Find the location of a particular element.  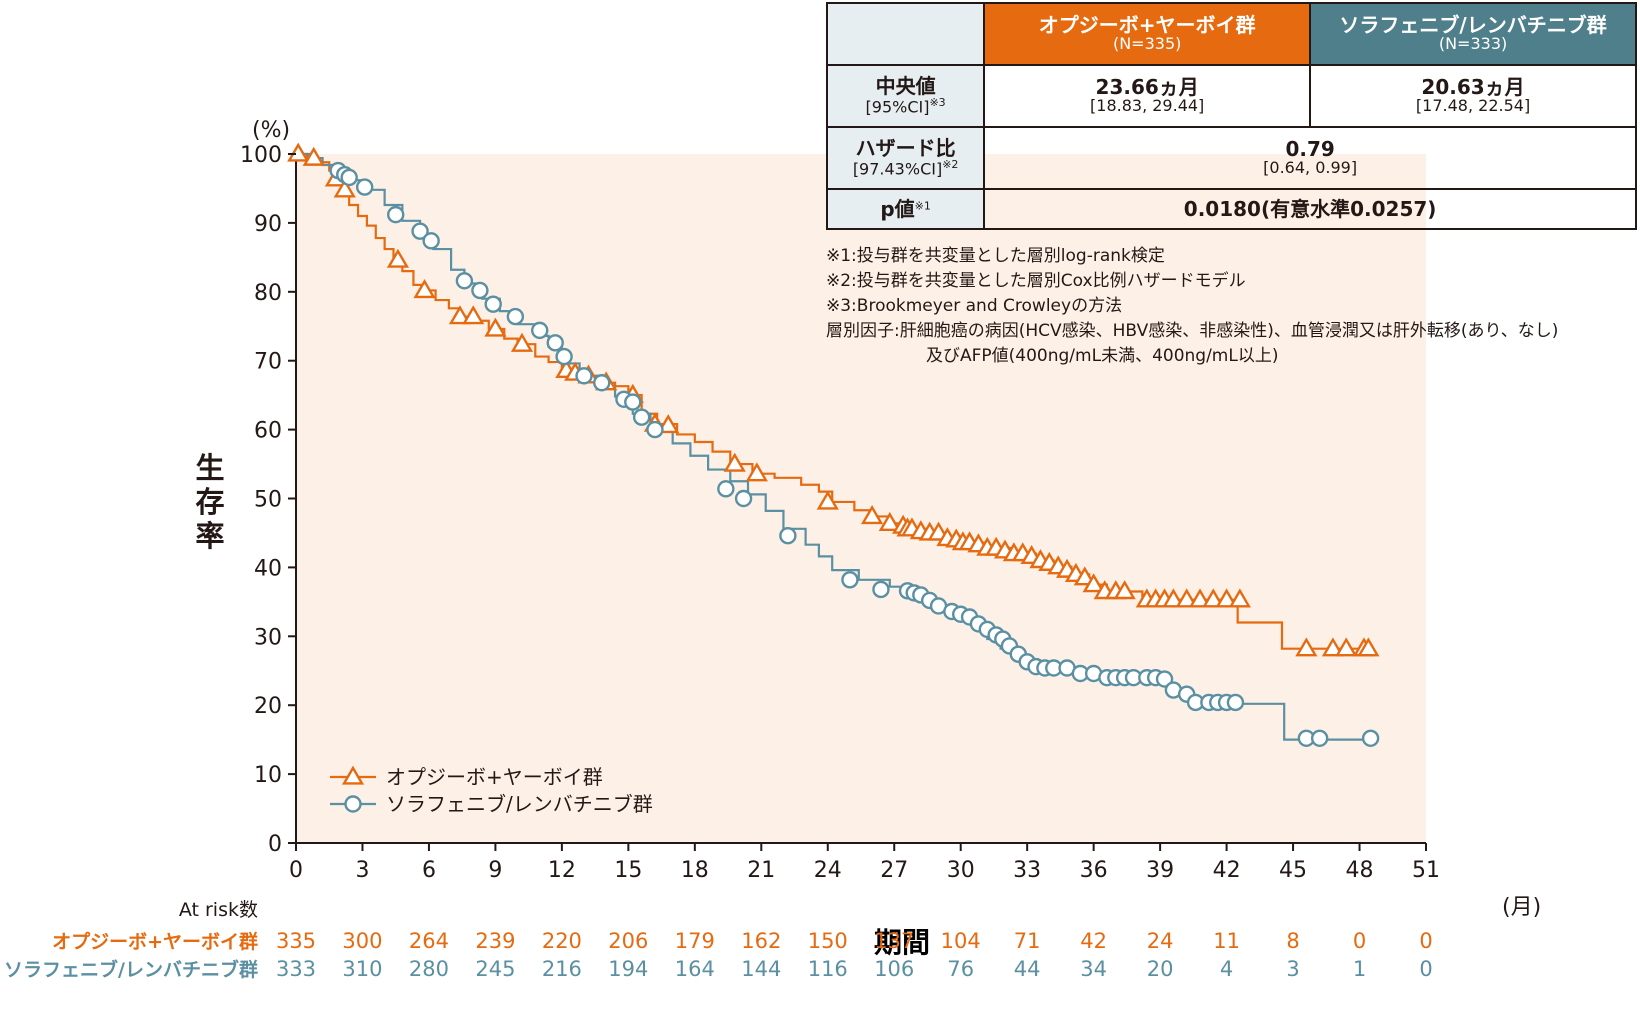

at-risk-value: 300 is located at coordinates (362, 941).